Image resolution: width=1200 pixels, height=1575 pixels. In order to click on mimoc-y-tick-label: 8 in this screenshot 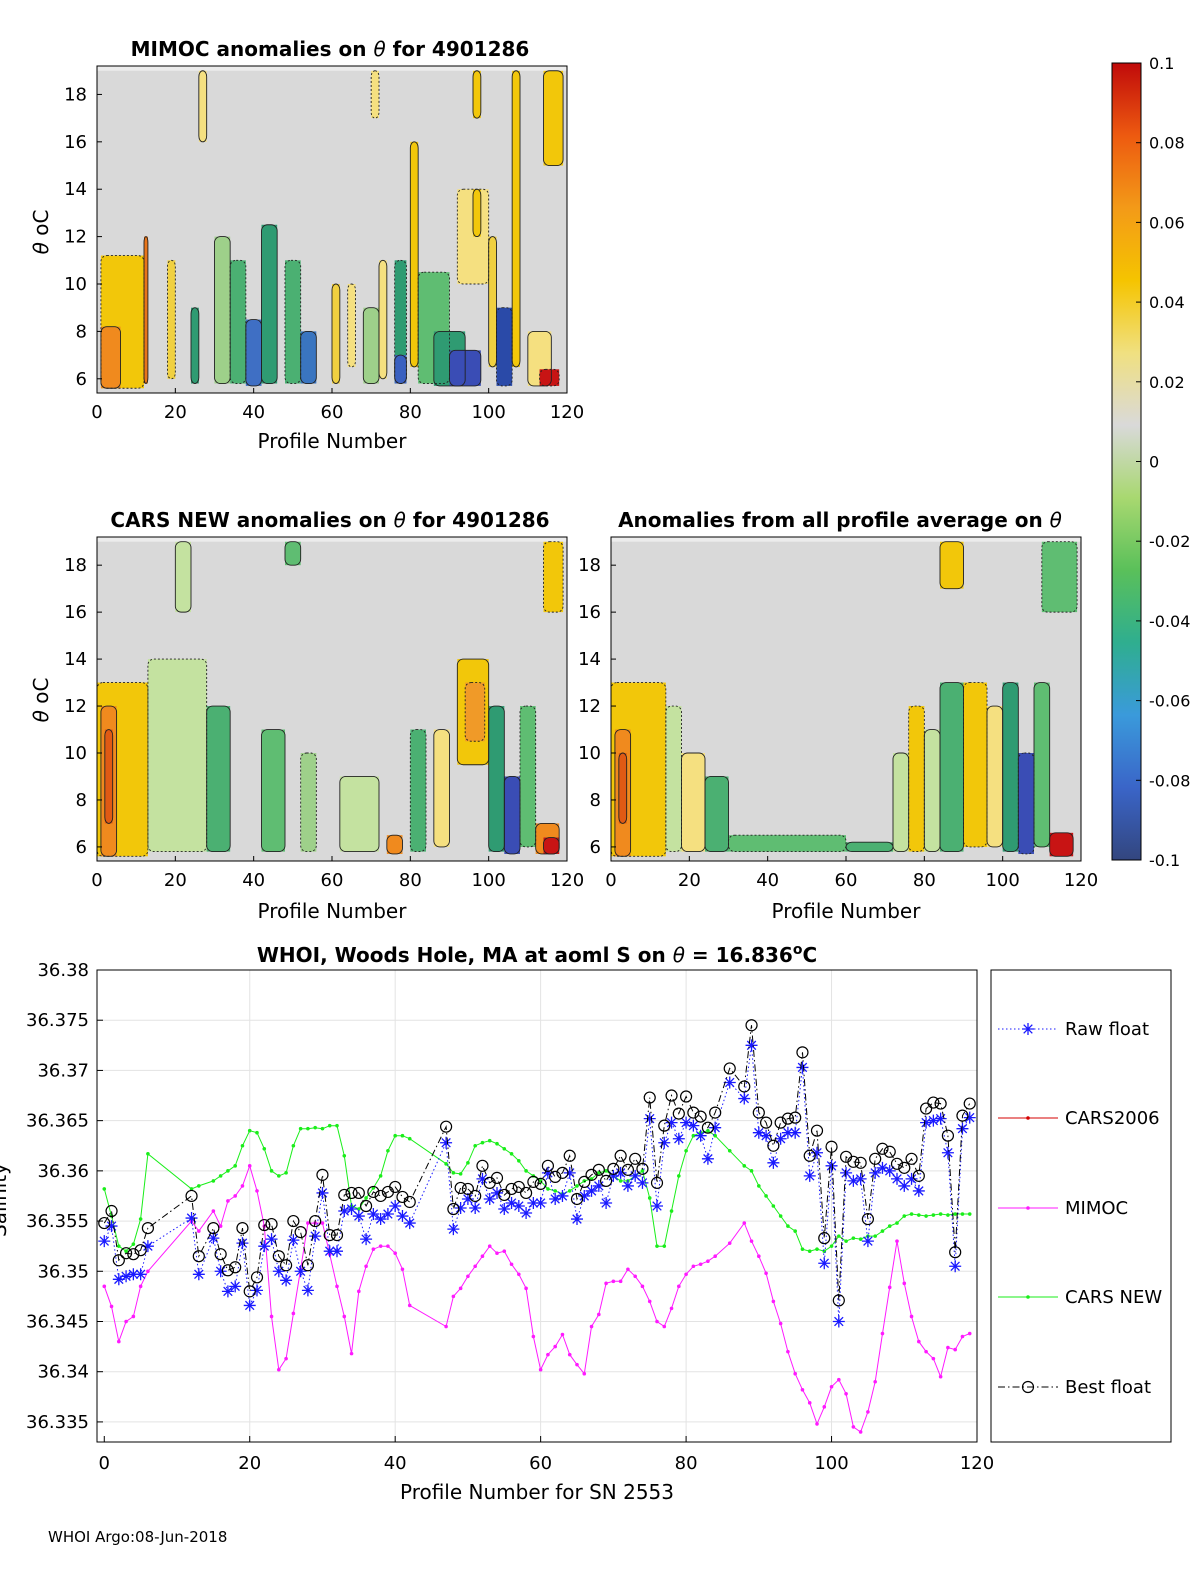, I will do `click(81, 331)`.